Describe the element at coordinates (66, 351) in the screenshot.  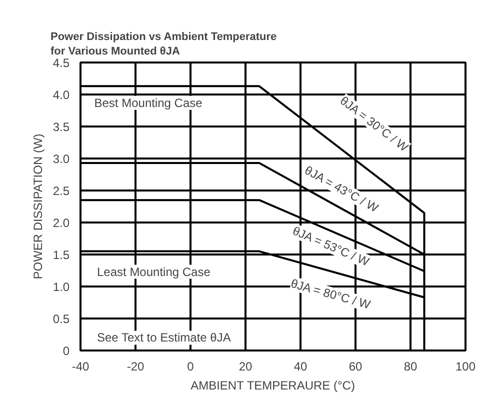
I see `y-tick-label: 0` at that location.